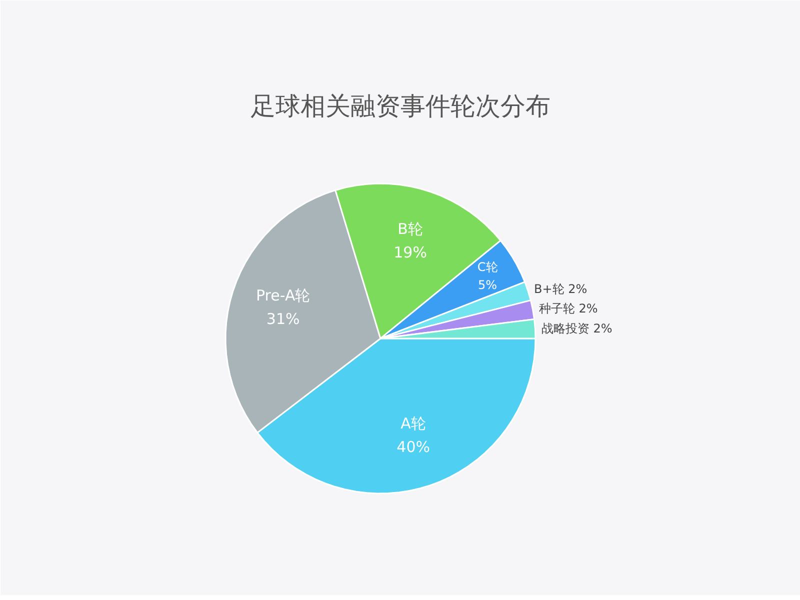 The image size is (800, 600). What do you see at coordinates (576, 328) in the screenshot?
I see `slice-label: 战略投资 2%` at bounding box center [576, 328].